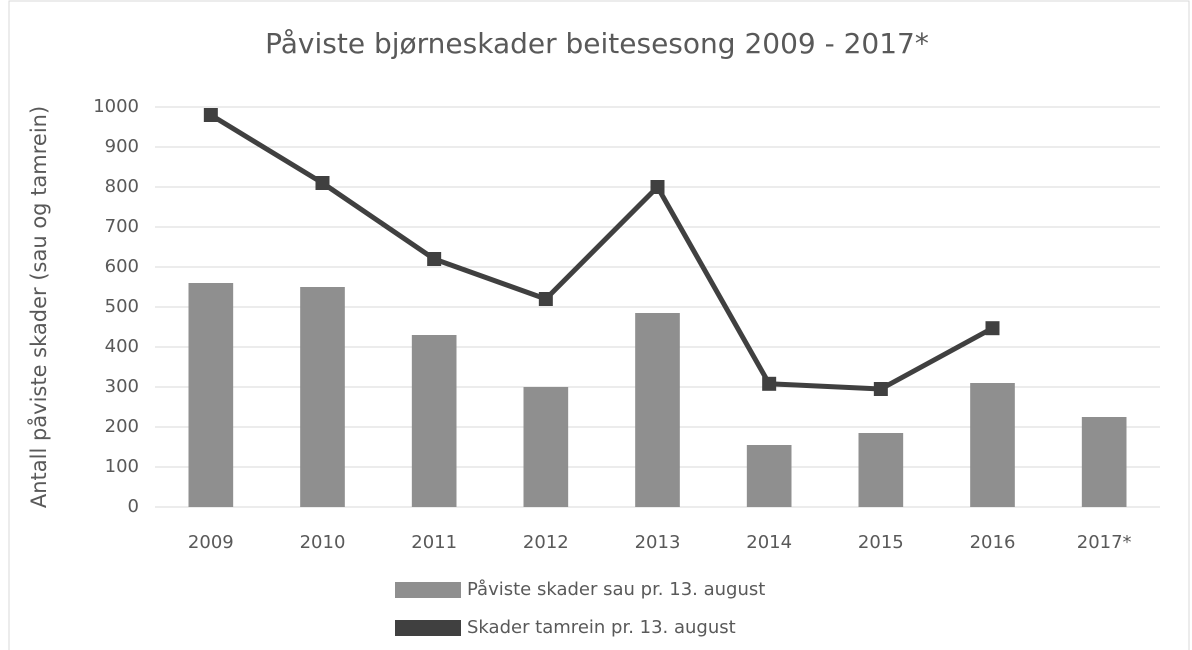 The image size is (1192, 650). I want to click on x-tick-label: 2017*, so click(1104, 542).